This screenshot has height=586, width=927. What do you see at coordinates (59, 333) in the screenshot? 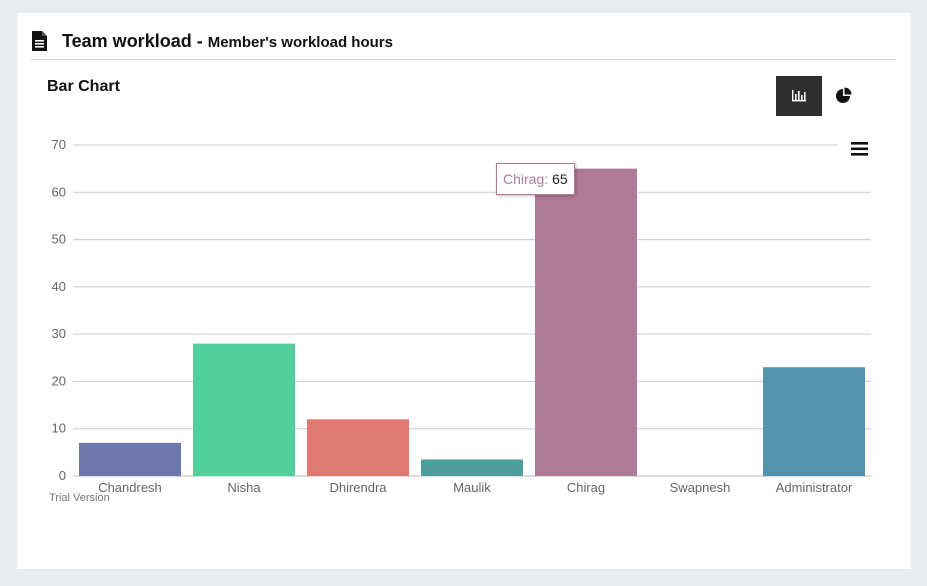
I see `y-tick-label: 30` at bounding box center [59, 333].